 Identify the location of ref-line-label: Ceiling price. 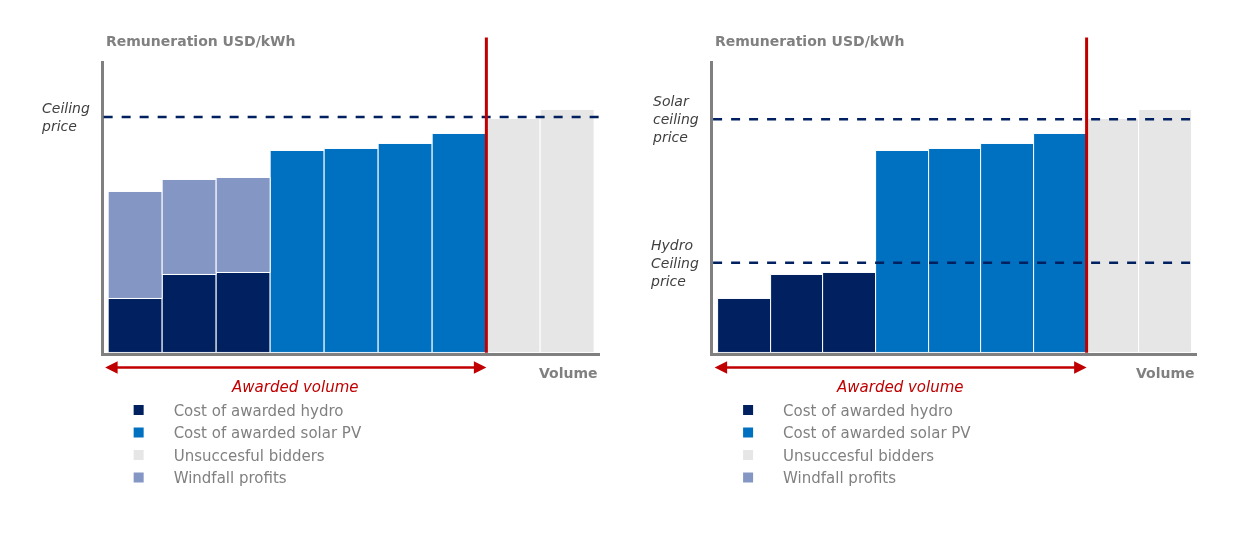
(65, 117).